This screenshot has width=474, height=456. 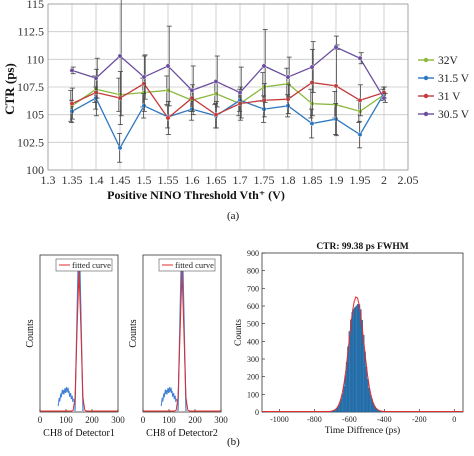 I want to click on chart-c-fitted-curve, so click(x=362, y=354).